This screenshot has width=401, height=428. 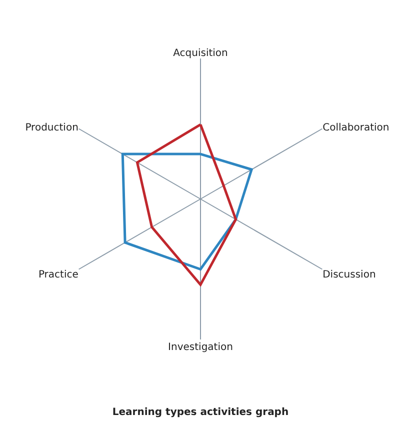 I want to click on spoke-label: Practice, so click(x=58, y=275).